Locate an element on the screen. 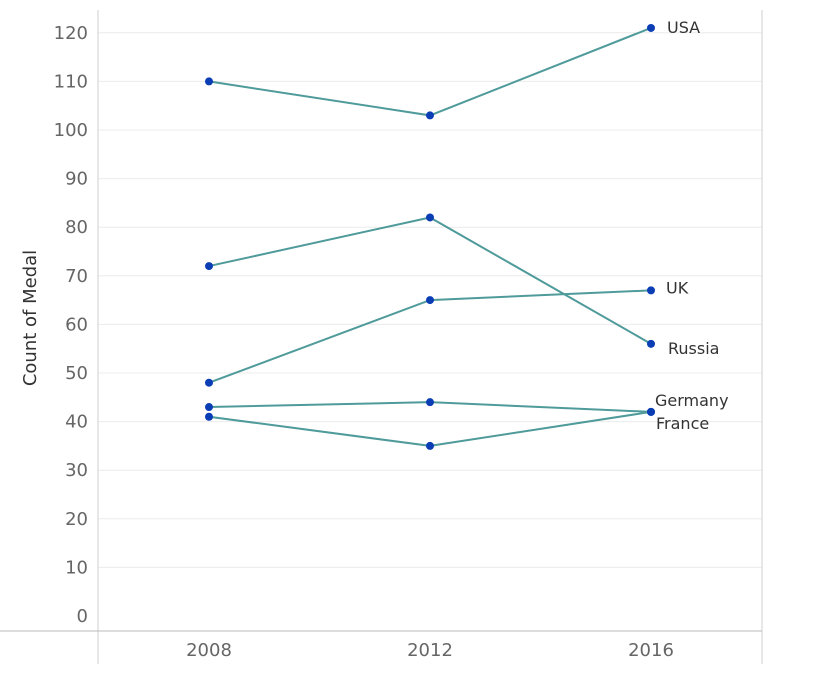  y-tick-label: 60 is located at coordinates (76, 324).